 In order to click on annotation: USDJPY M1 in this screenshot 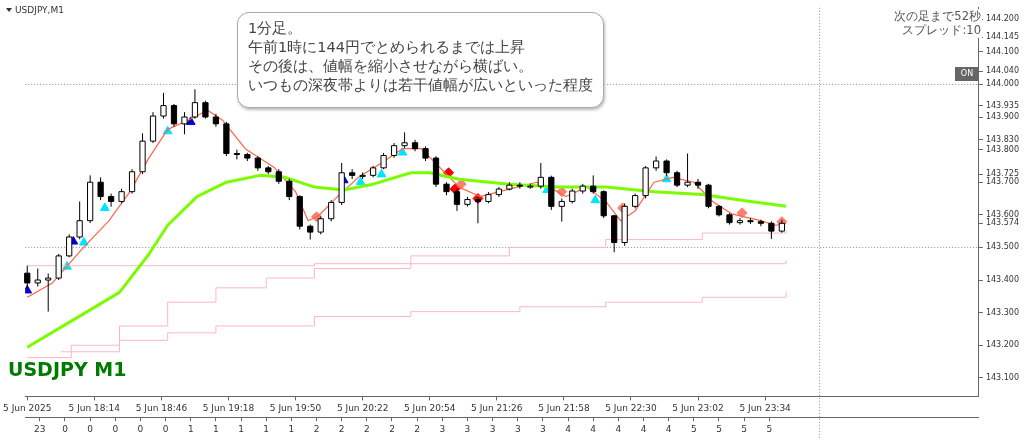, I will do `click(67, 369)`.